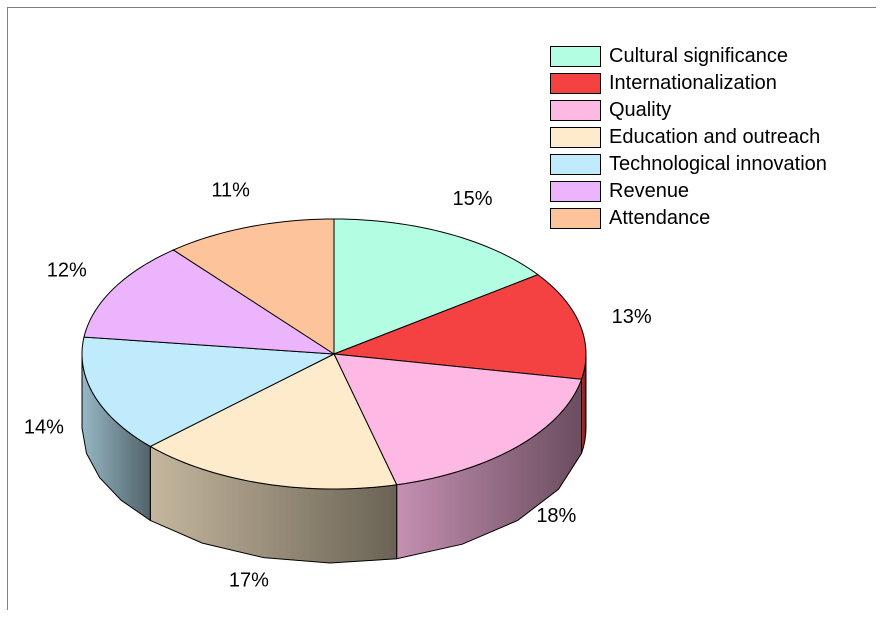  What do you see at coordinates (67, 271) in the screenshot?
I see `percent-label: 12%` at bounding box center [67, 271].